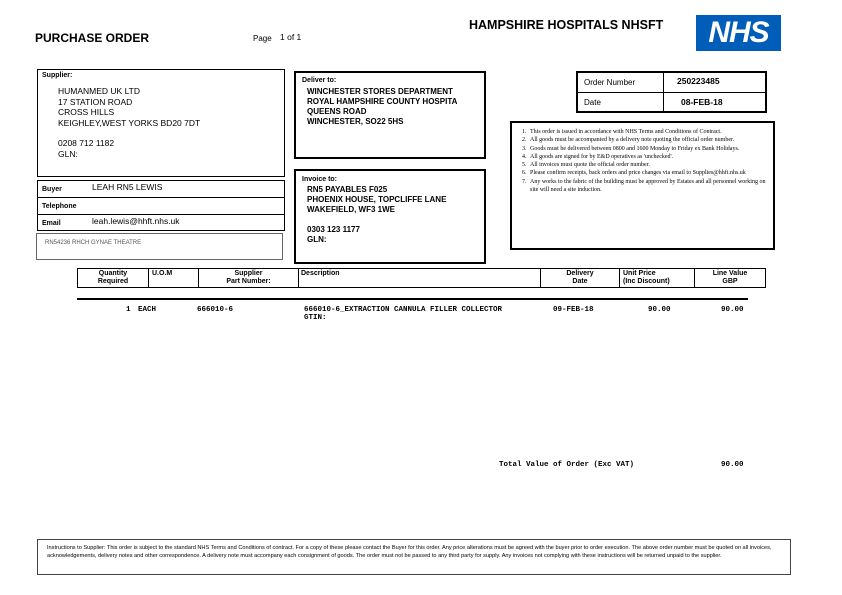  Describe the element at coordinates (382, 101) in the screenshot. I see `deliver-address: ROYAL HAMPSHIRE COUNTY HOSPITA` at that location.